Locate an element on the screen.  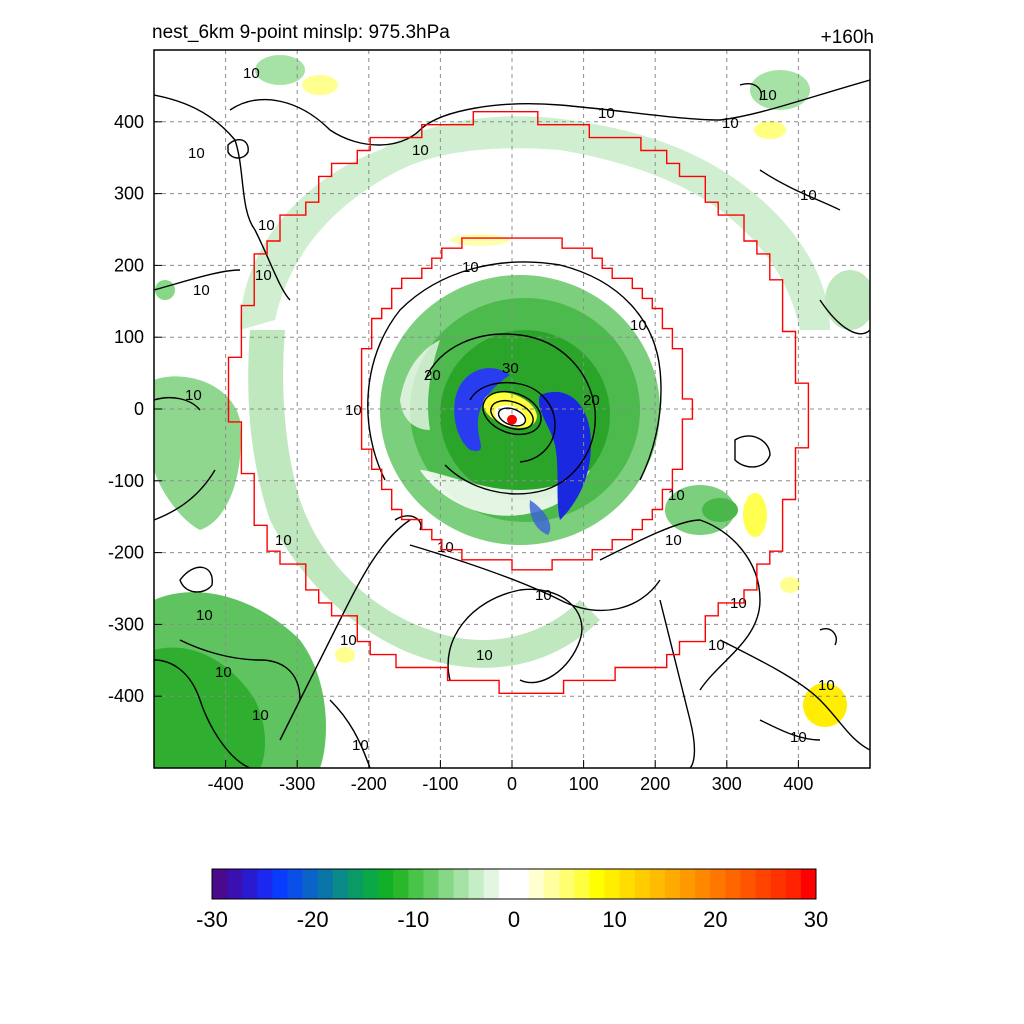
colorbar-frame is located at coordinates (514, 884).